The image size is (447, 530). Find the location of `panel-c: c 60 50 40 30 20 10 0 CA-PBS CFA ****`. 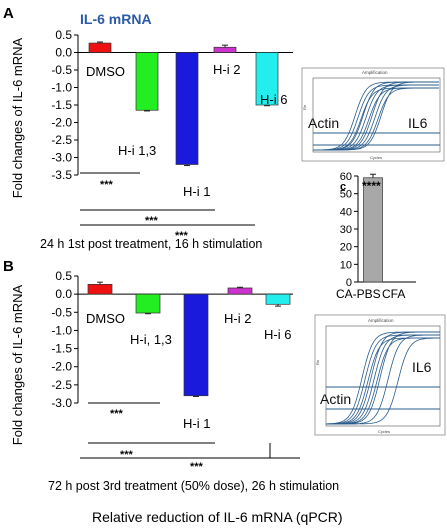

panel-c: c 60 50 40 30 20 10 0 CA-PBS CFA **** is located at coordinates (376, 236).